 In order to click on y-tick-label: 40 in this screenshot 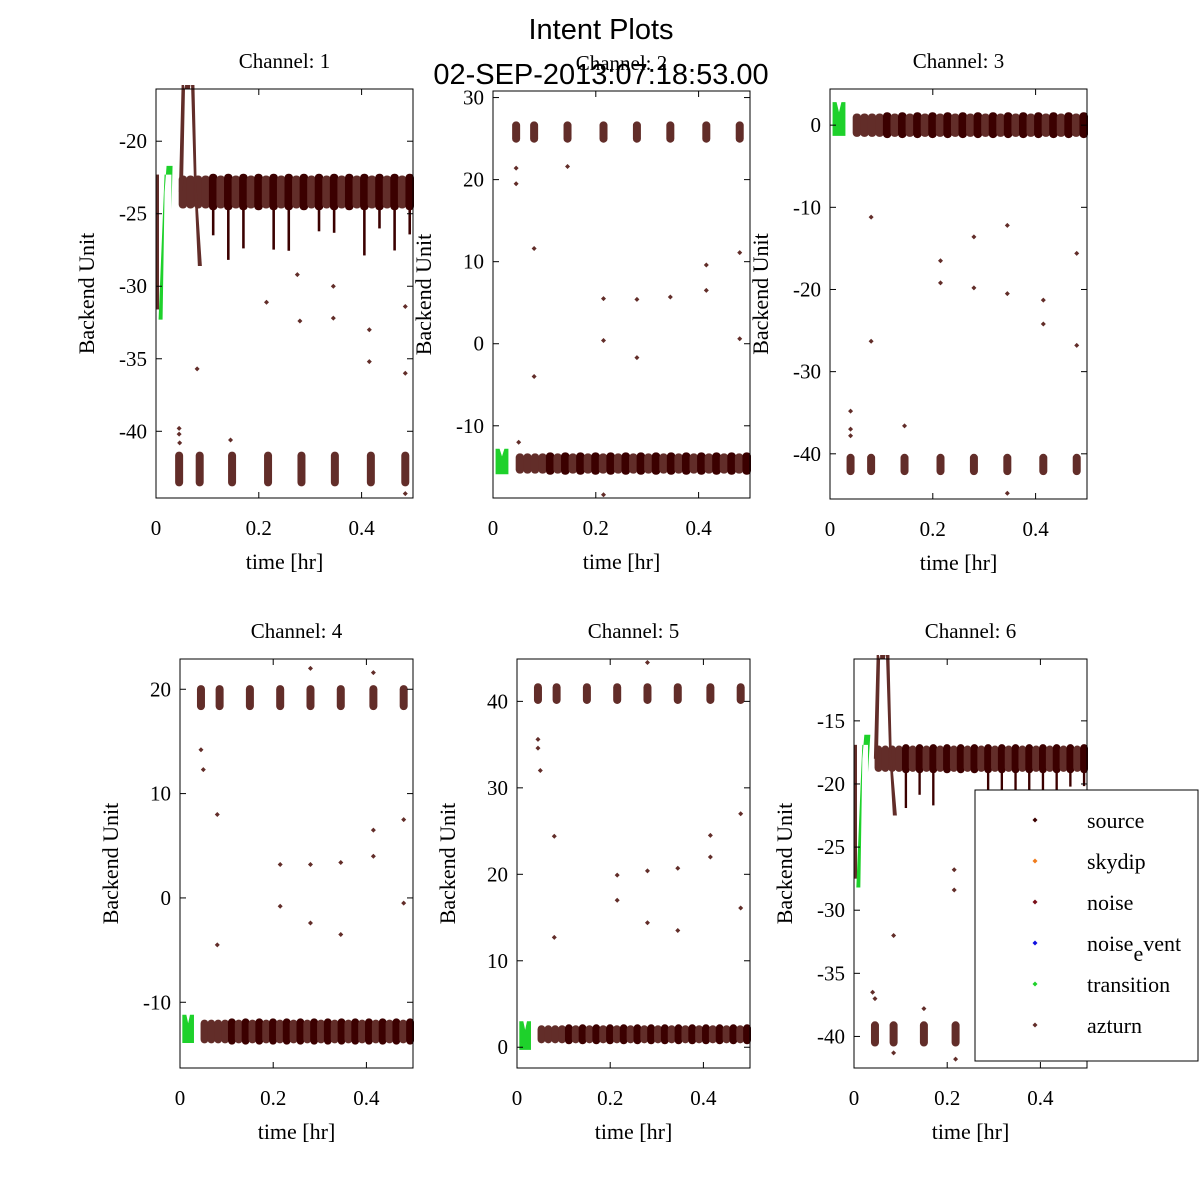, I will do `click(497, 701)`.